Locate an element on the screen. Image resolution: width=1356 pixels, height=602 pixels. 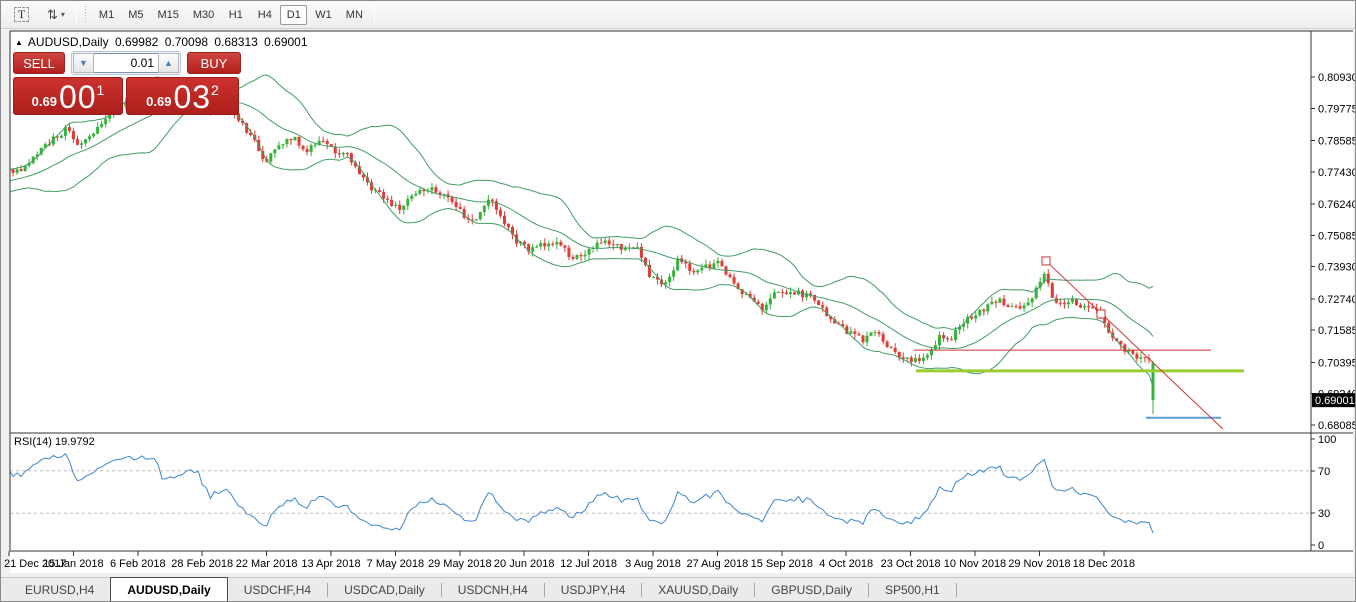
high-value: 0.70098 is located at coordinates (186, 42).